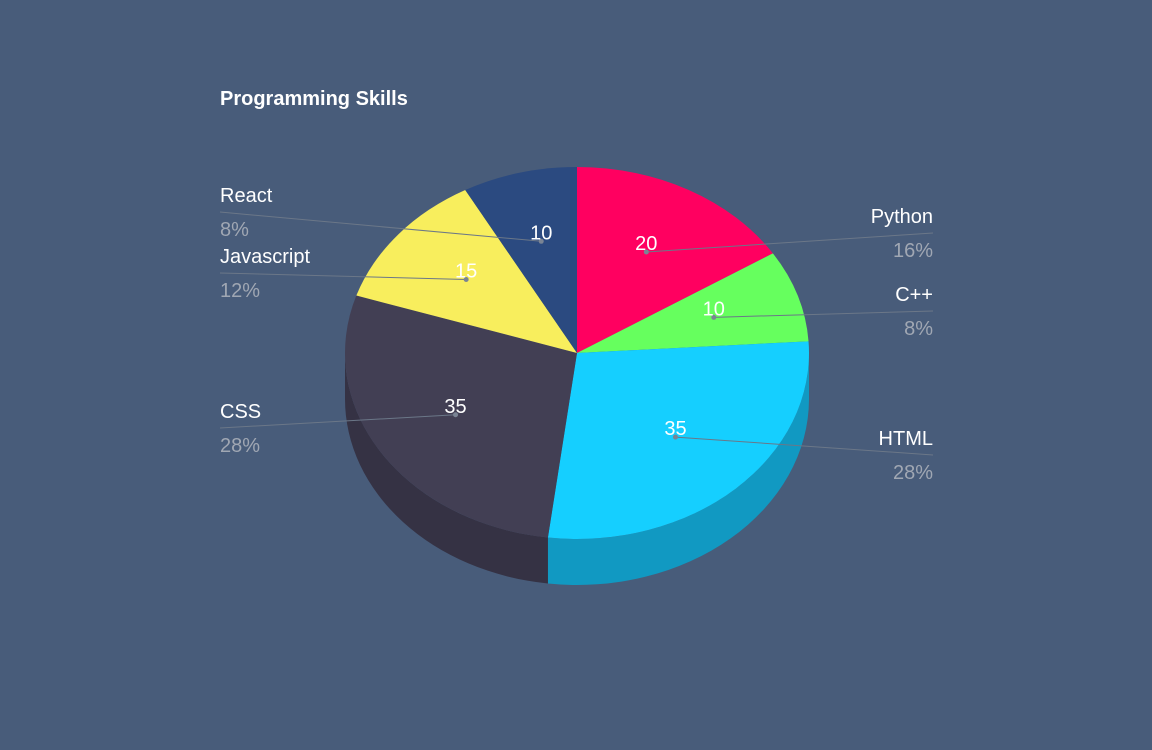 This screenshot has width=1152, height=750. What do you see at coordinates (240, 412) in the screenshot?
I see `category-label-css: CSS` at bounding box center [240, 412].